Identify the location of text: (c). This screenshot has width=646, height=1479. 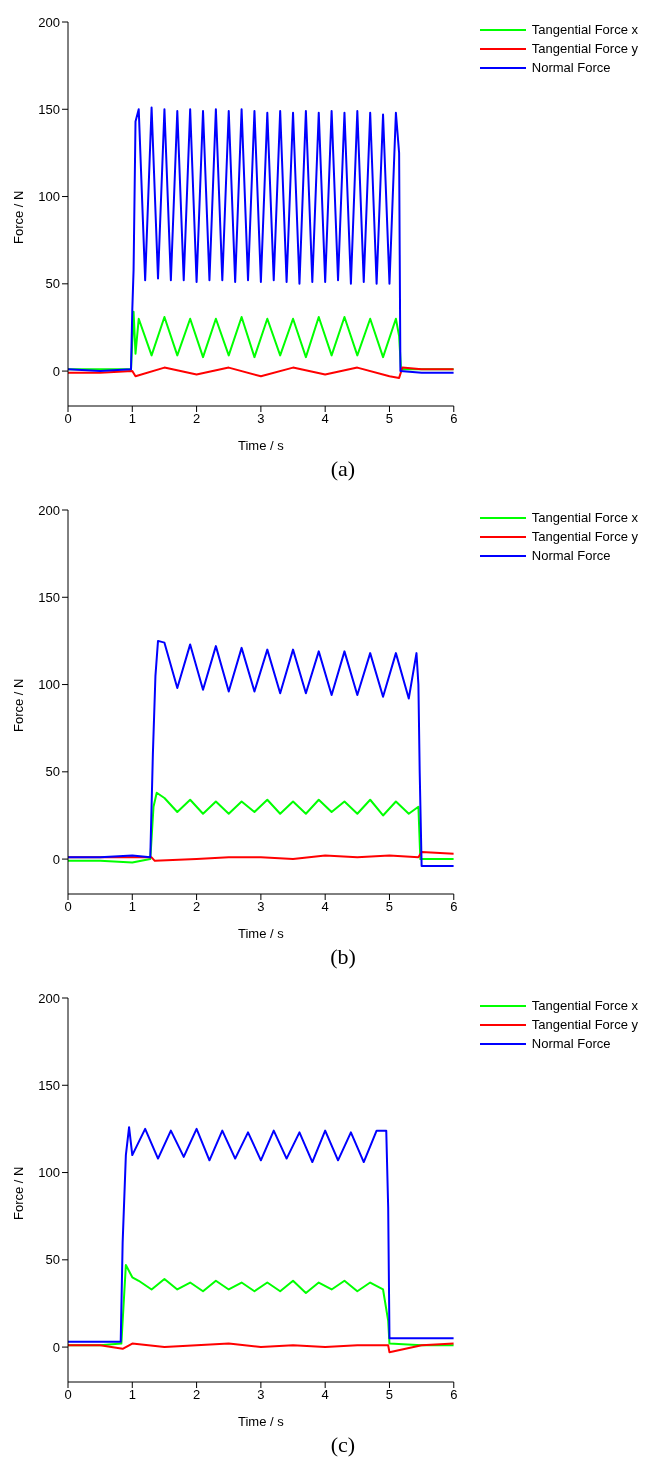
(343, 1445).